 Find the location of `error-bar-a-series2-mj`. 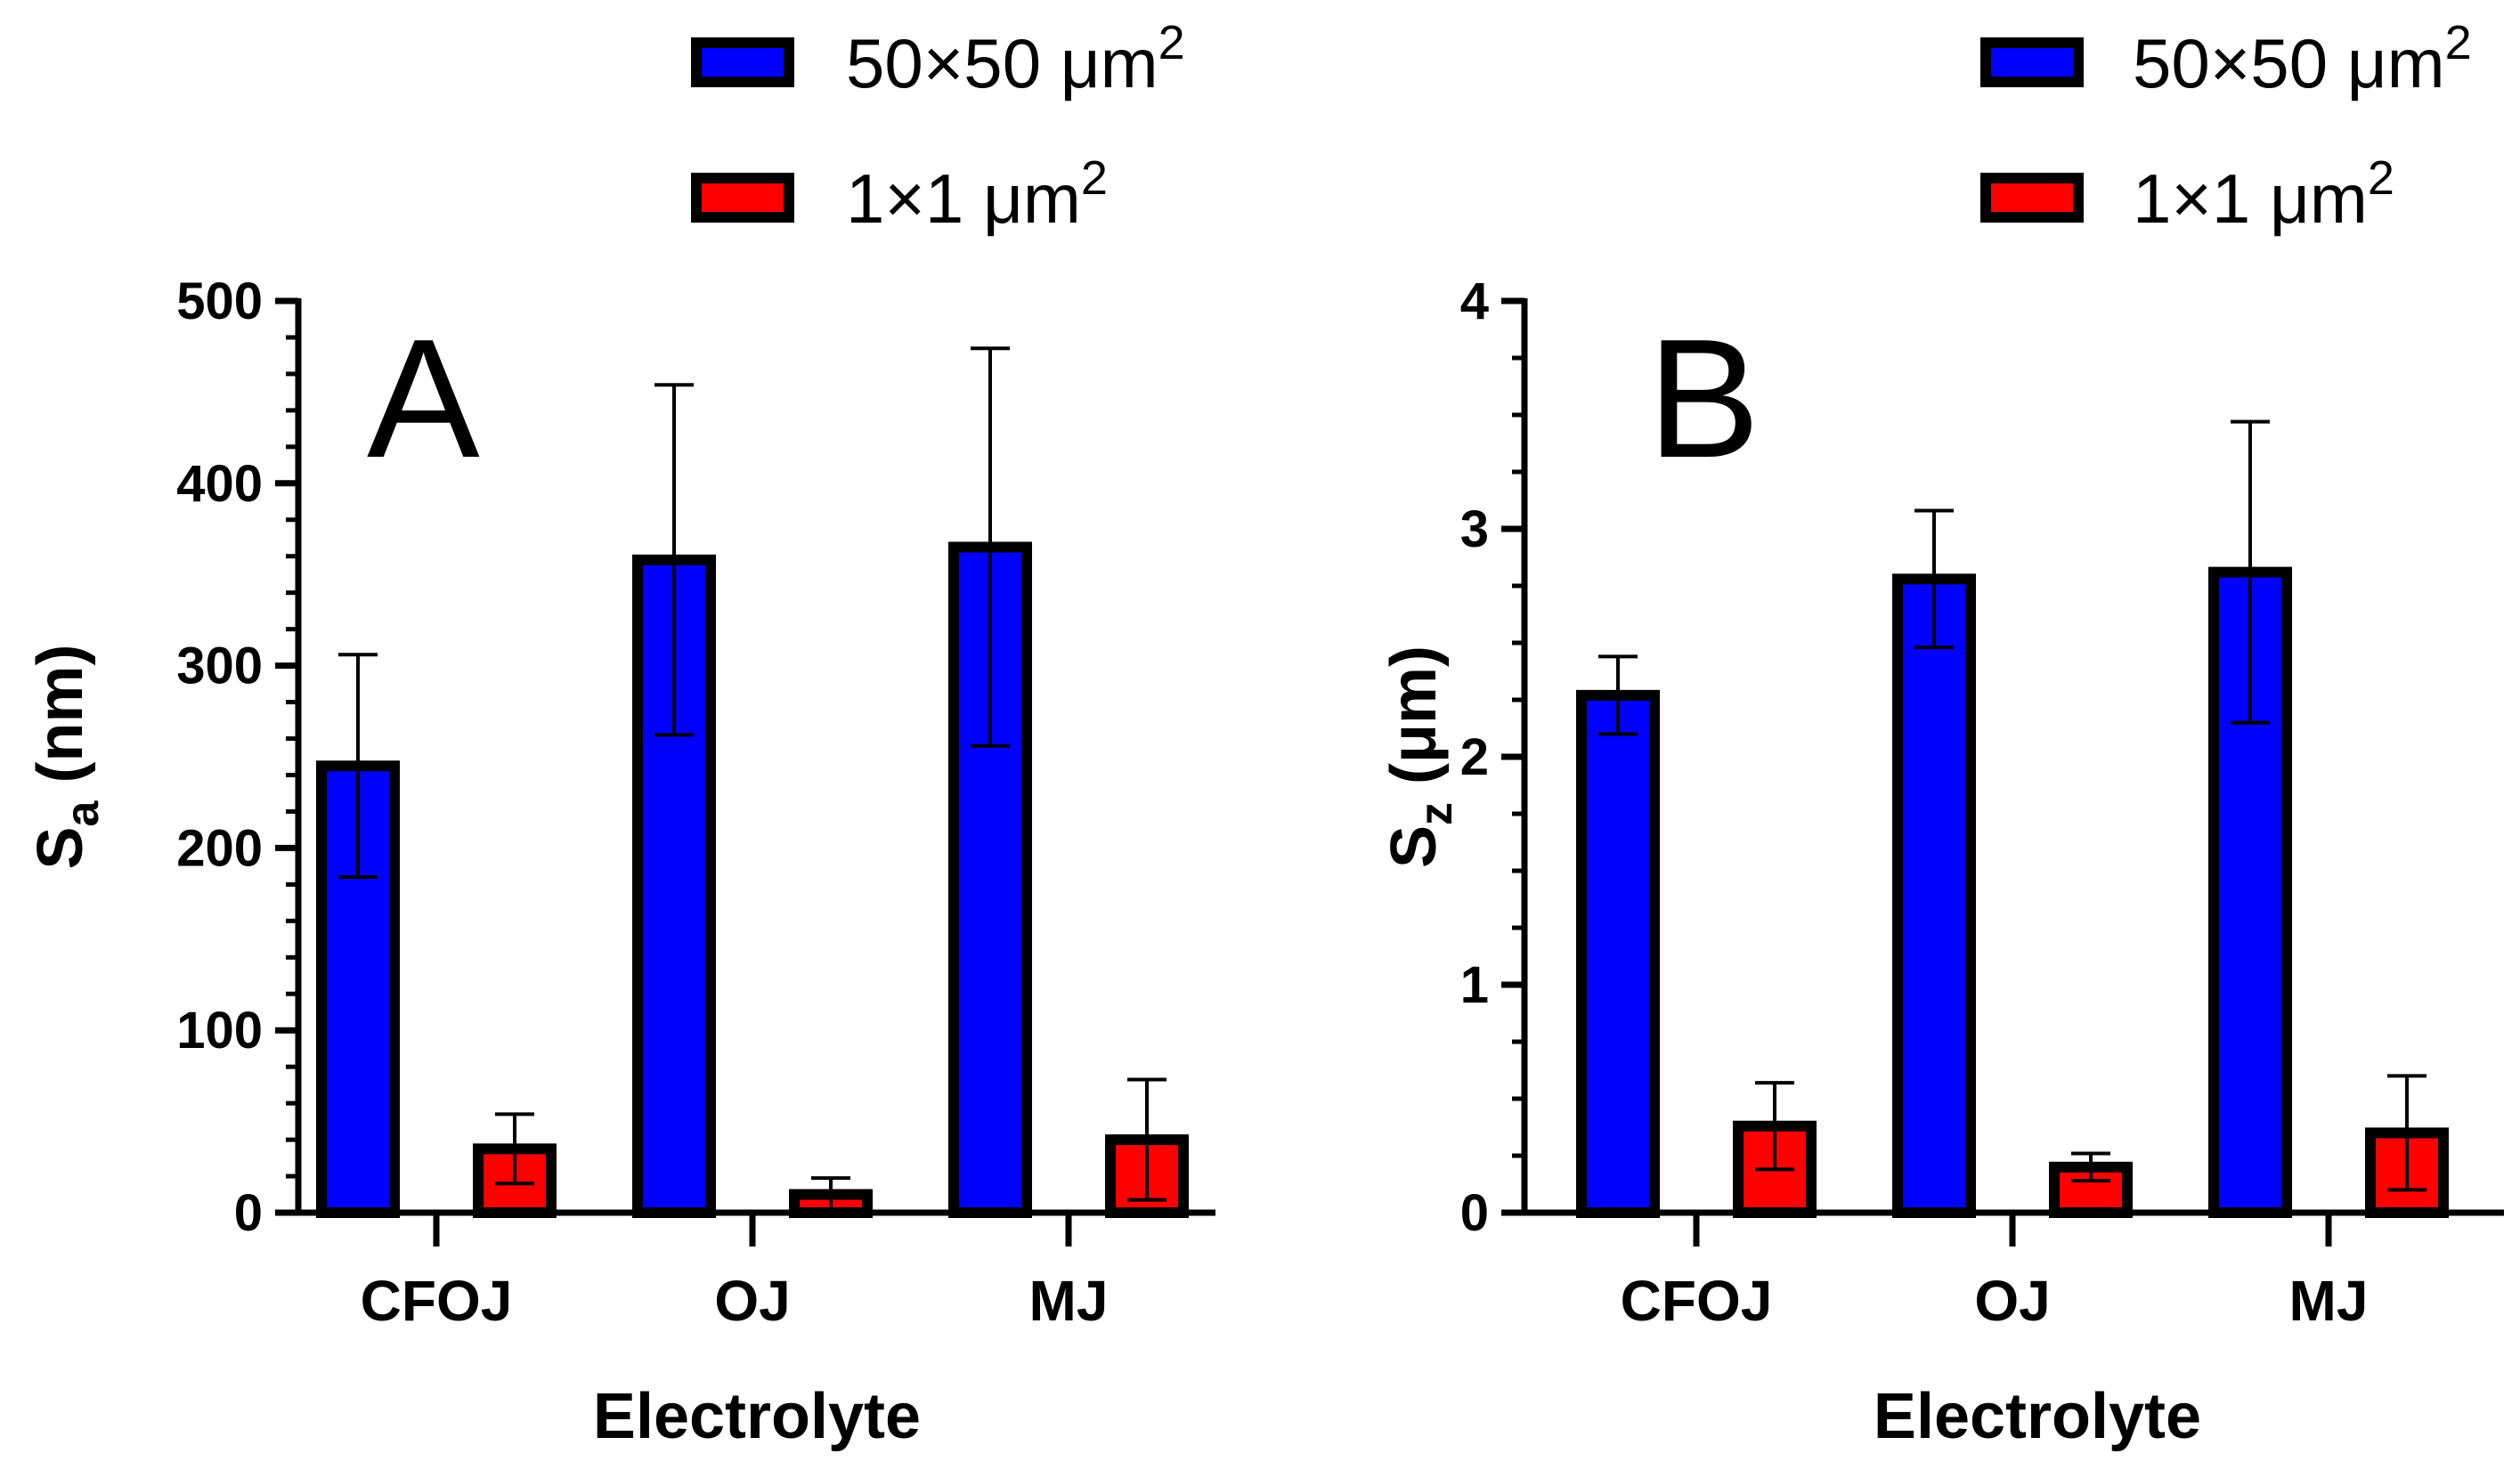

error-bar-a-series2-mj is located at coordinates (1147, 1139).